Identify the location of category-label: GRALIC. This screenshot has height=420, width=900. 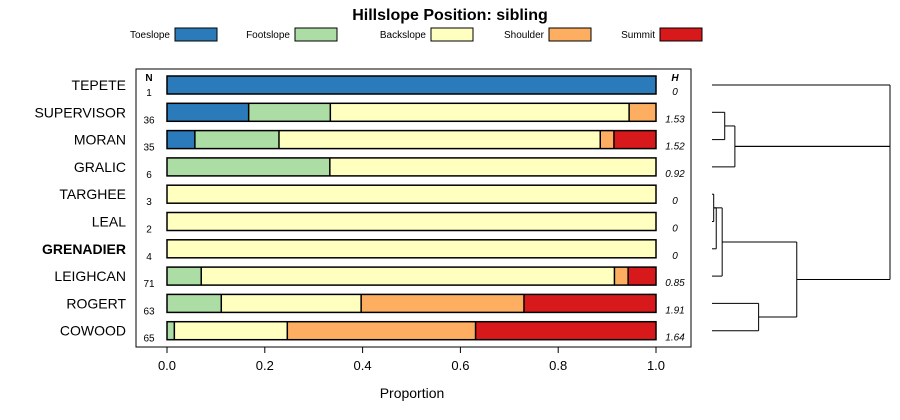
(100, 167).